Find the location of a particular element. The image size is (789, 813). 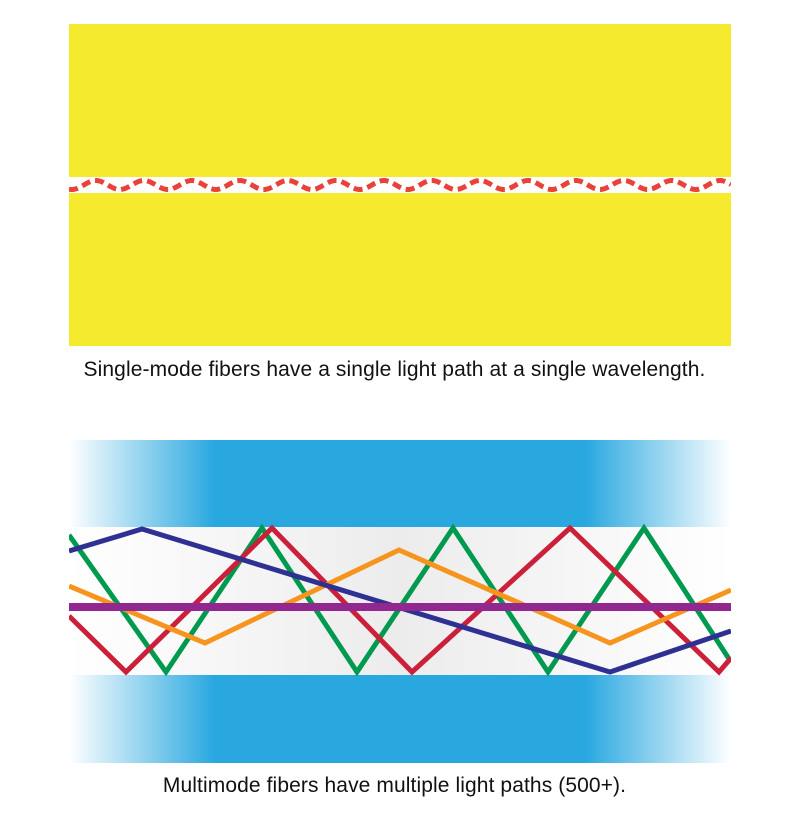

single-mode-light-path is located at coordinates (400, 185).